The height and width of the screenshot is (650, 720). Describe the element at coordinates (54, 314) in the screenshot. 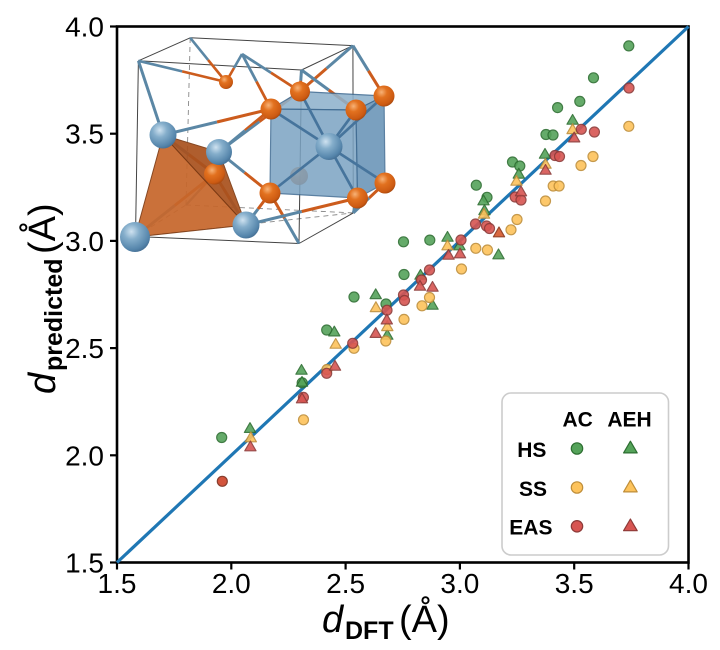

I see `svg-text: predicted` at that location.